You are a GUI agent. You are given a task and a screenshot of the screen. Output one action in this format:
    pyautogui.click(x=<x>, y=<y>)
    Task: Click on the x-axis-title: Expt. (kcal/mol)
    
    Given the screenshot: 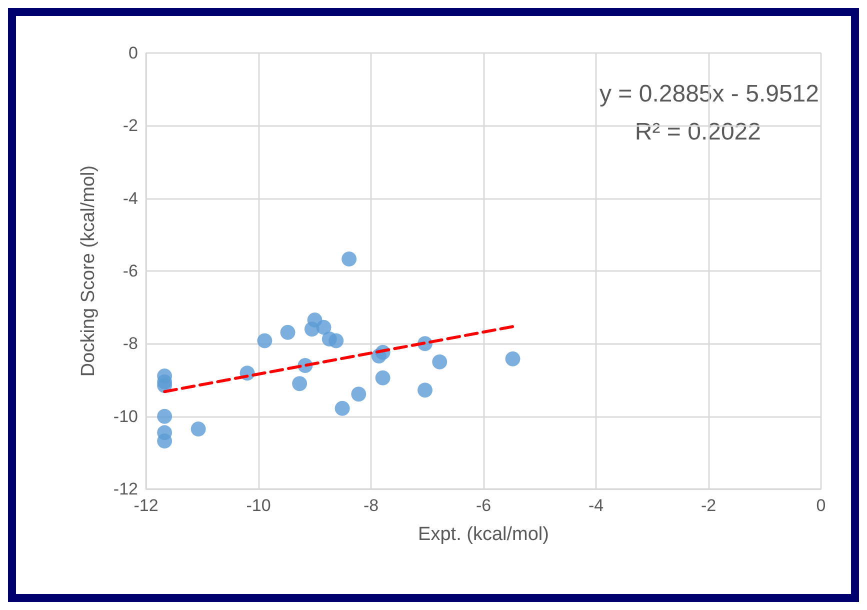 What is the action you would take?
    pyautogui.click(x=483, y=534)
    